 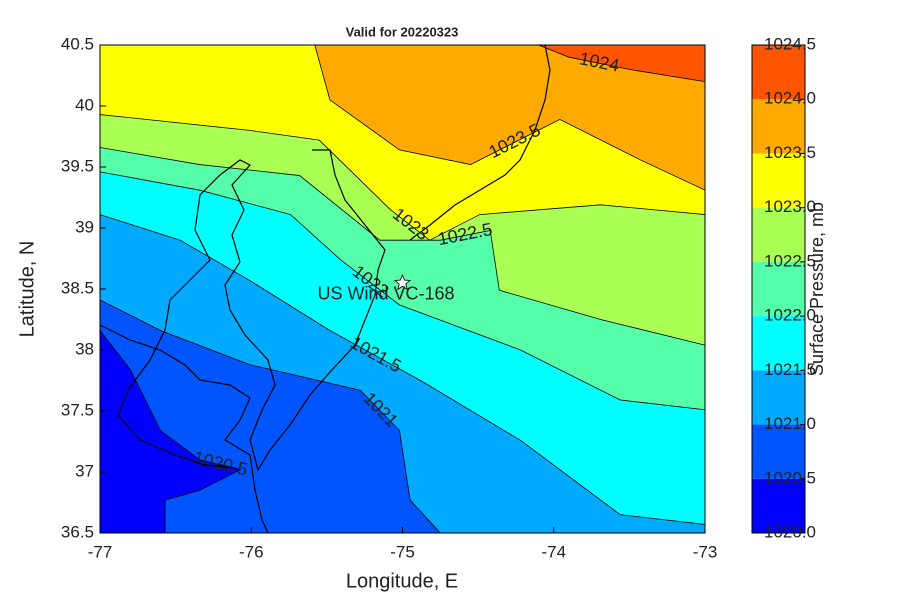 I want to click on colorbar-tick-label: 1024.0, so click(x=790, y=98).